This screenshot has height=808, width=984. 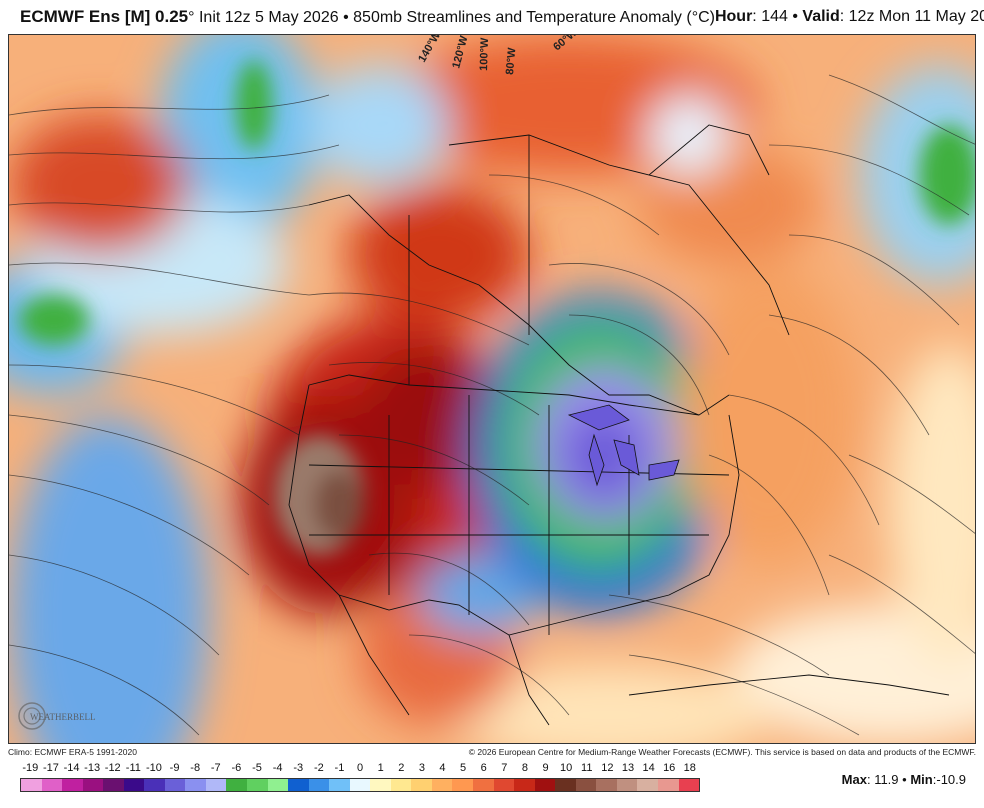 I want to click on valid-label: Valid, so click(x=821, y=16).